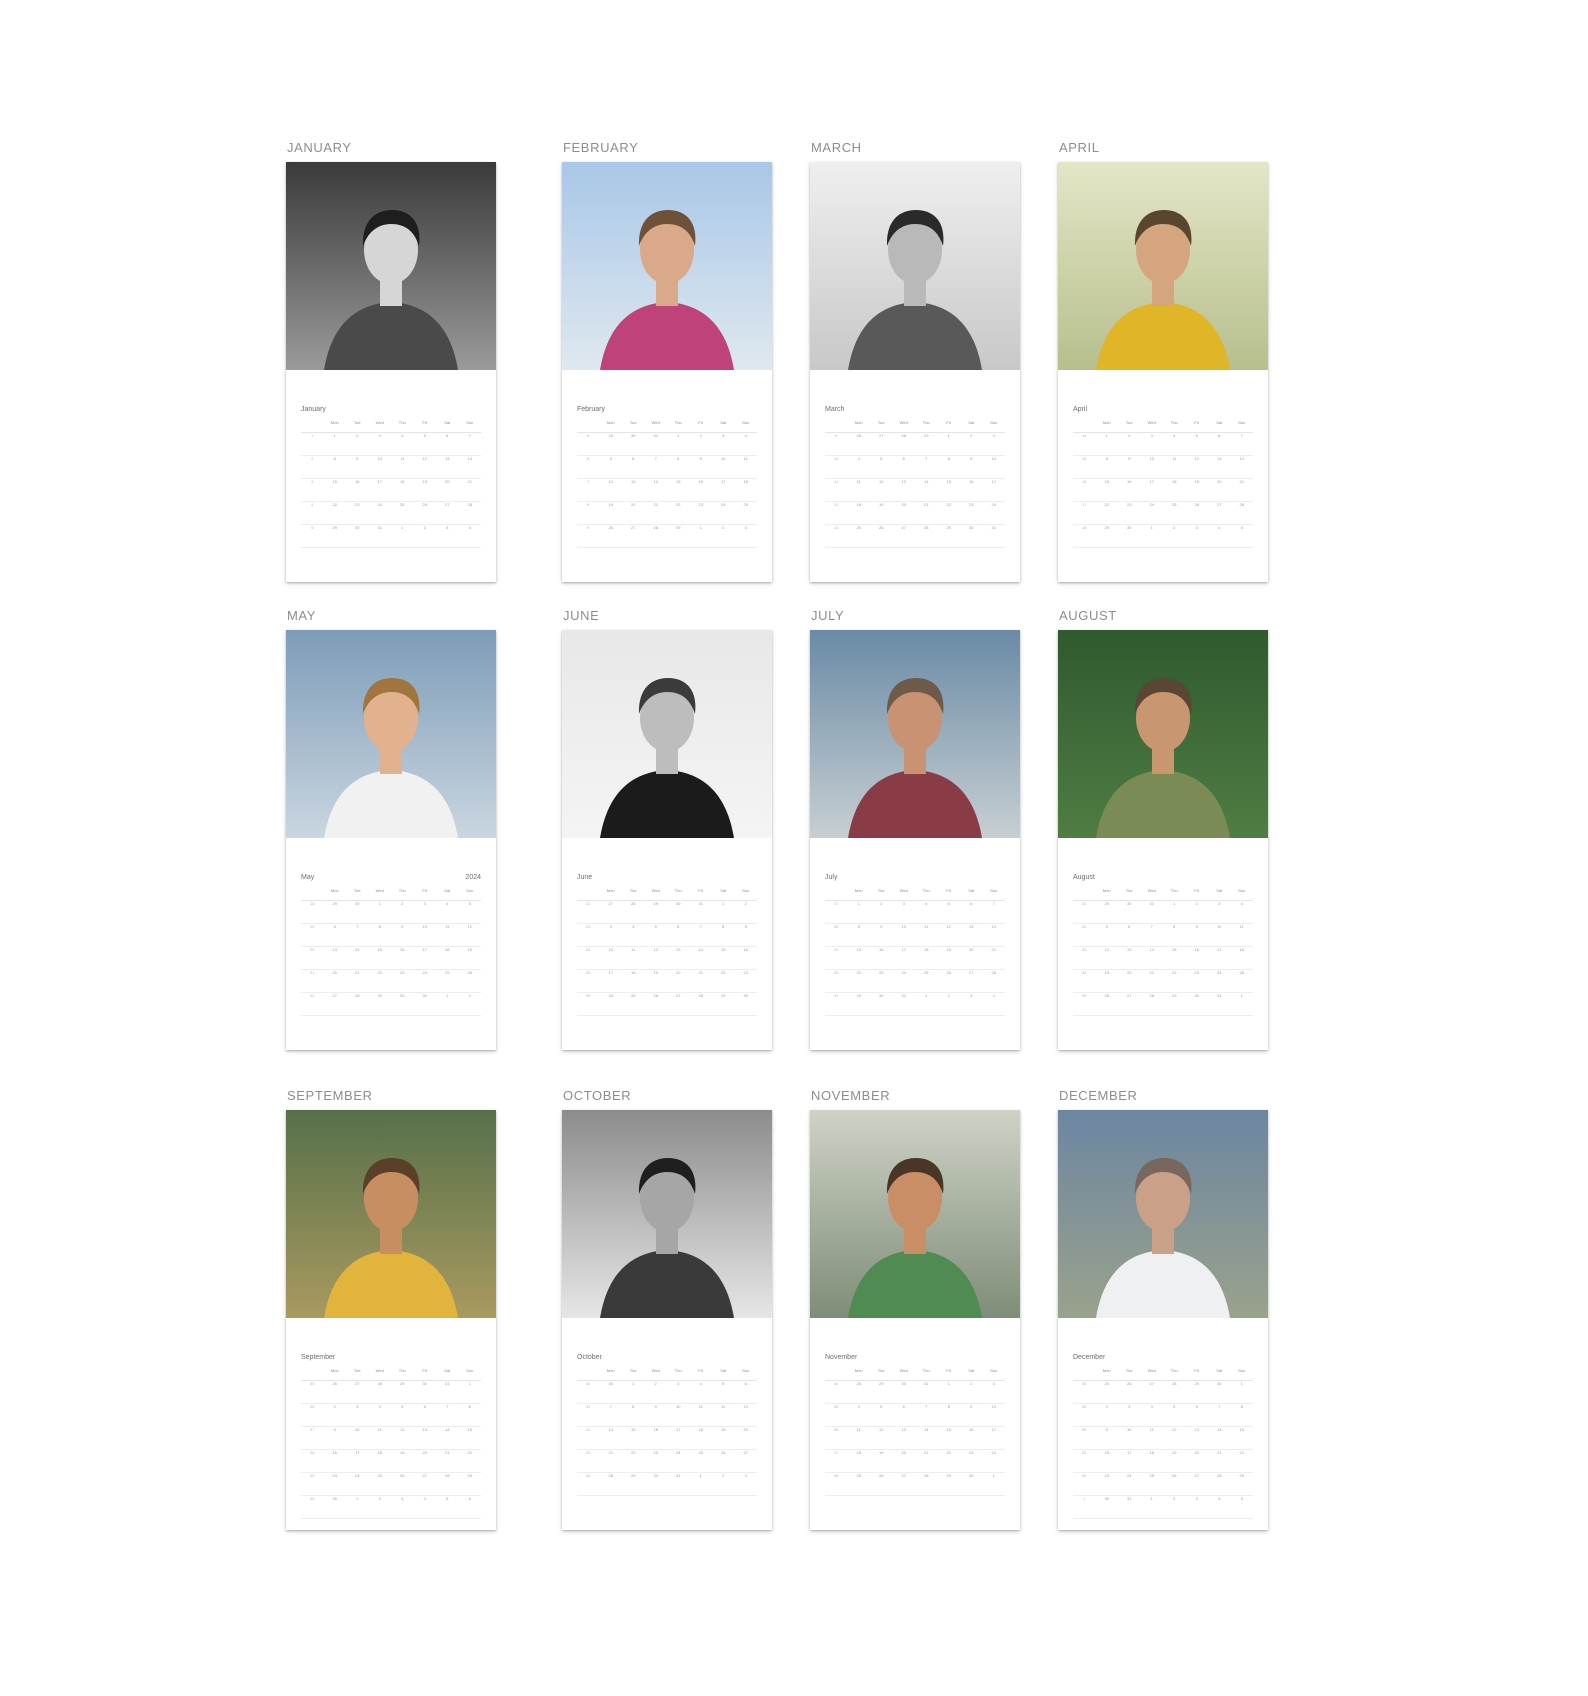  Describe the element at coordinates (836, 490) in the screenshot. I see `week-number: 11` at that location.